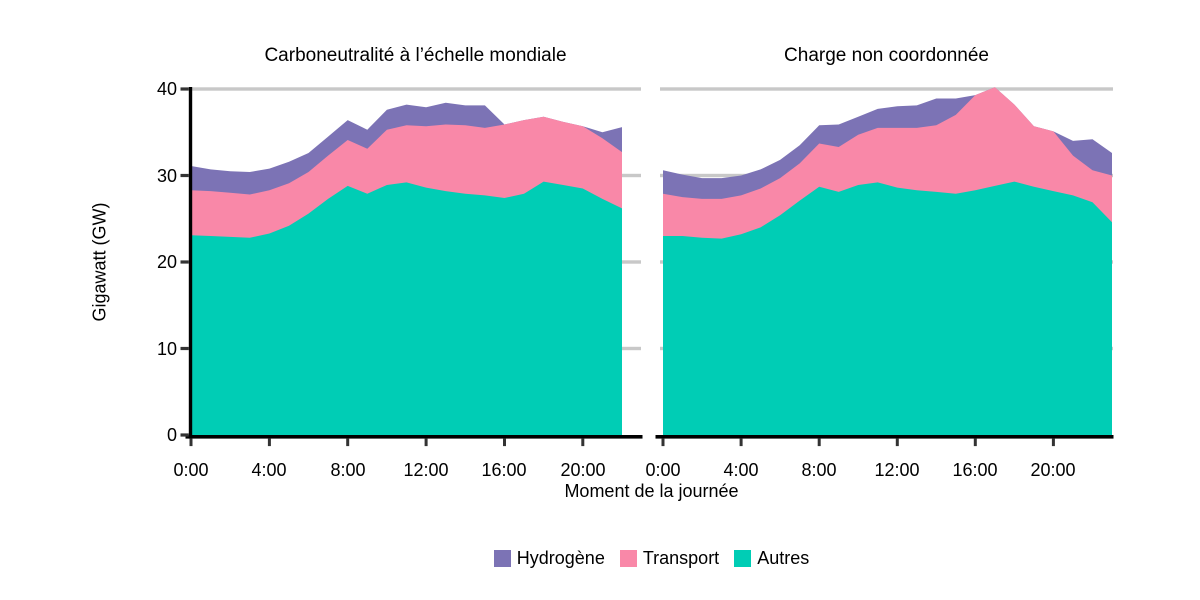  Describe the element at coordinates (99, 262) in the screenshot. I see `y-axis-title: Gigawatt (GW)` at that location.